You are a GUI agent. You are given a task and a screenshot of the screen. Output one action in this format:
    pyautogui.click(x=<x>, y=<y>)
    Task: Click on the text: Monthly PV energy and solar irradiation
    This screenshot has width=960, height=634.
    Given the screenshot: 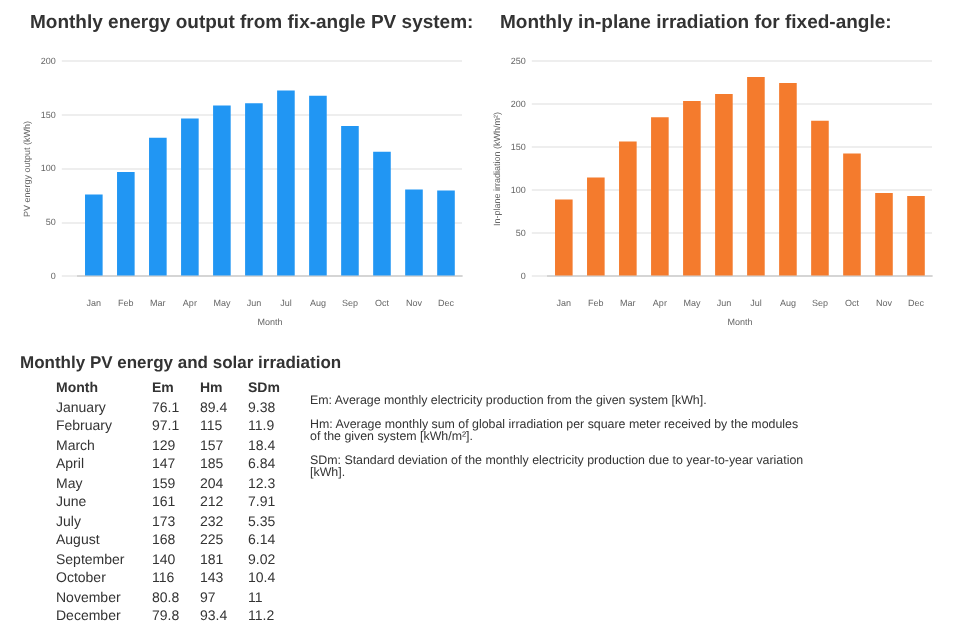 What is the action you would take?
    pyautogui.click(x=182, y=362)
    